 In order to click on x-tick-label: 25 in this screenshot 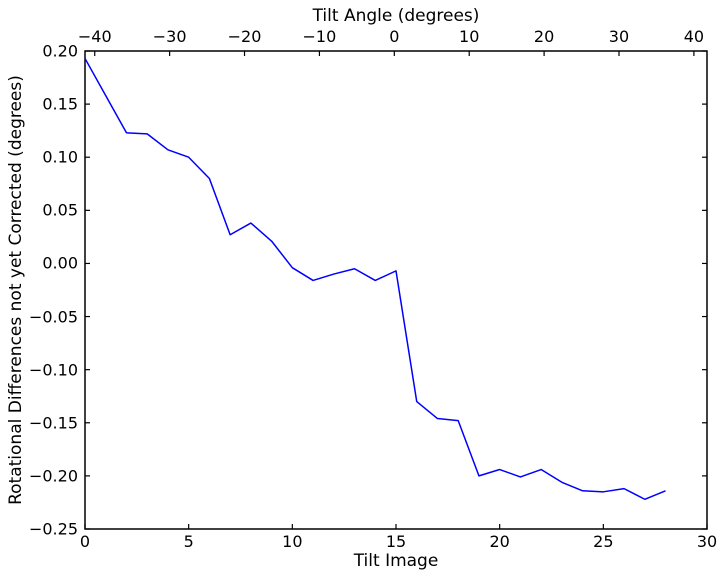, I will do `click(603, 541)`.